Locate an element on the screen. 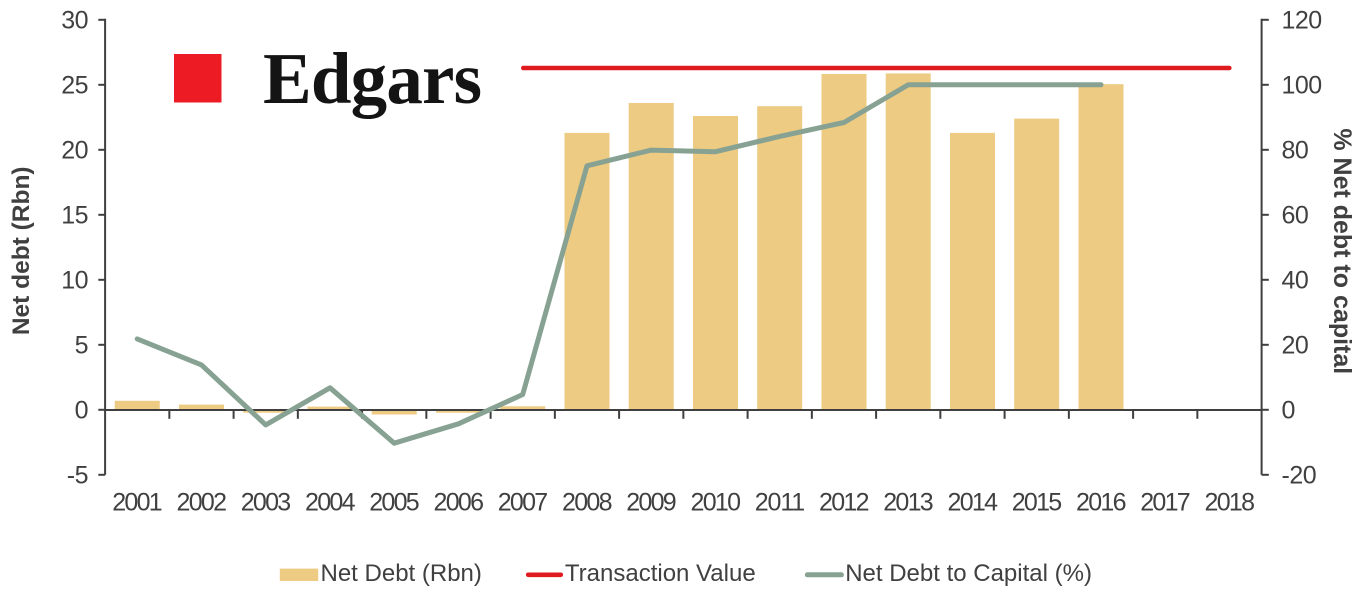 Image resolution: width=1371 pixels, height=608 pixels. svg-text: 2006 is located at coordinates (459, 503).